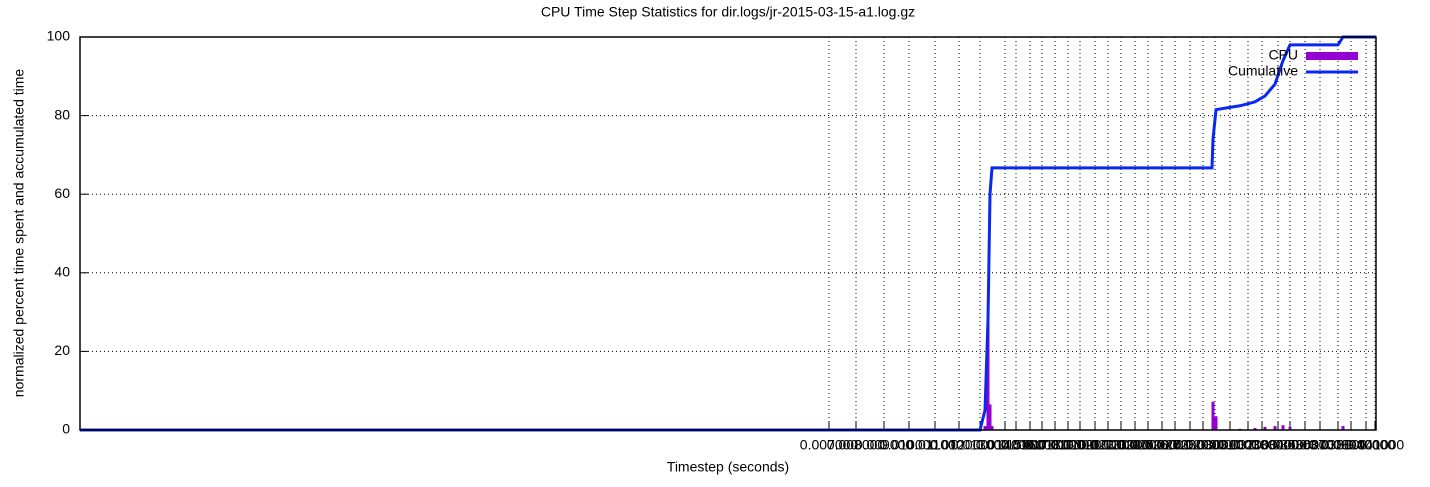 This screenshot has height=487, width=1430. Describe the element at coordinates (1338, 445) in the screenshot. I see `x-tick-label: 0.038000` at that location.